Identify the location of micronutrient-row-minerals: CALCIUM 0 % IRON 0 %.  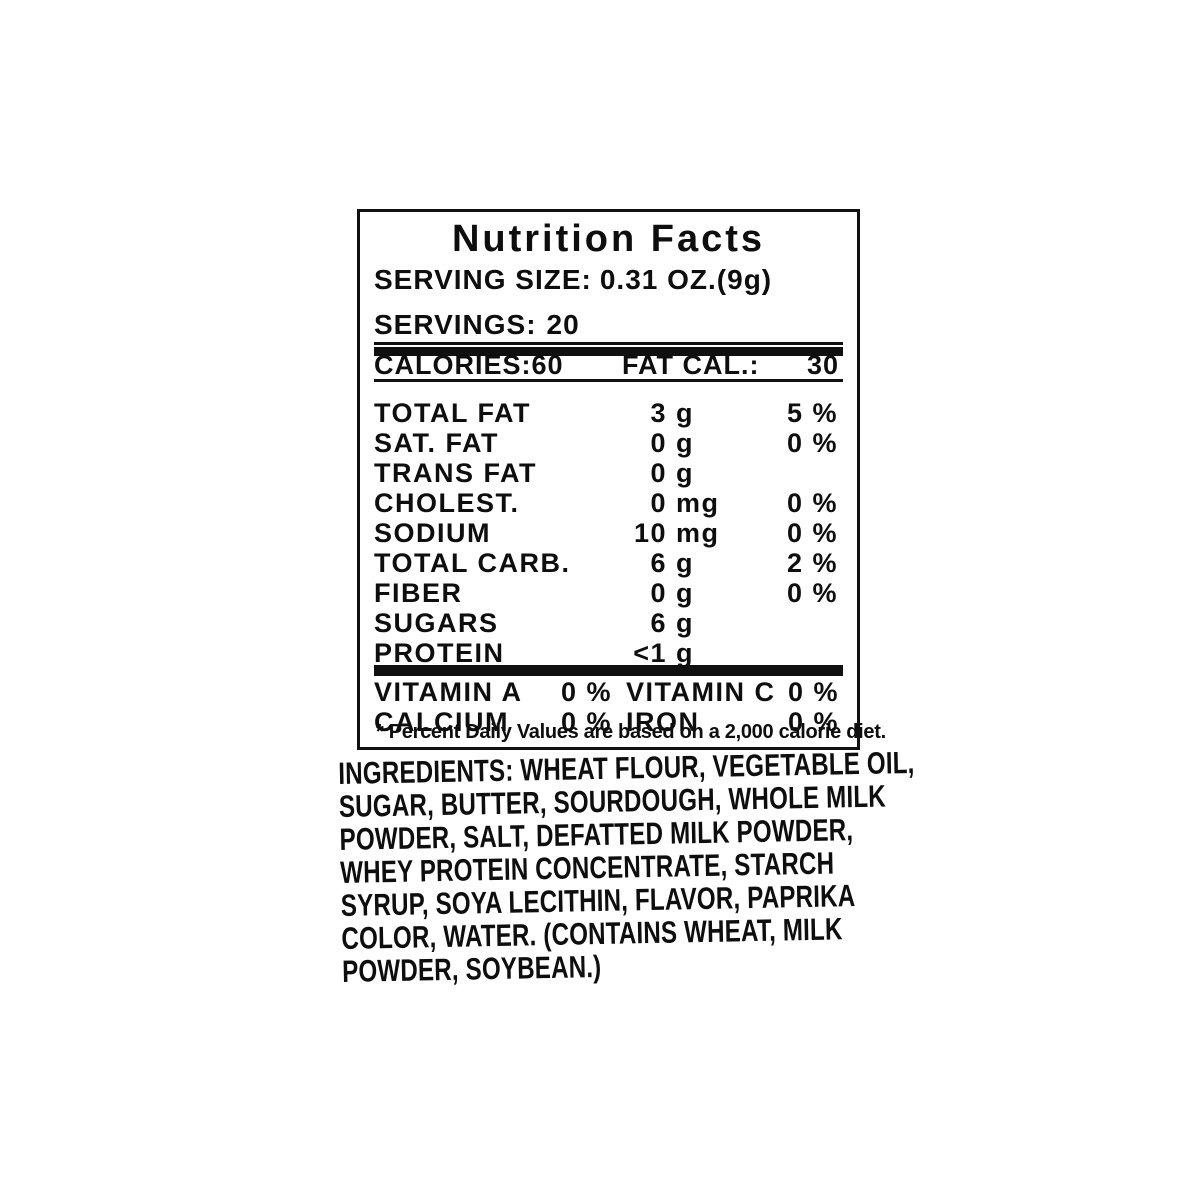
(608, 722).